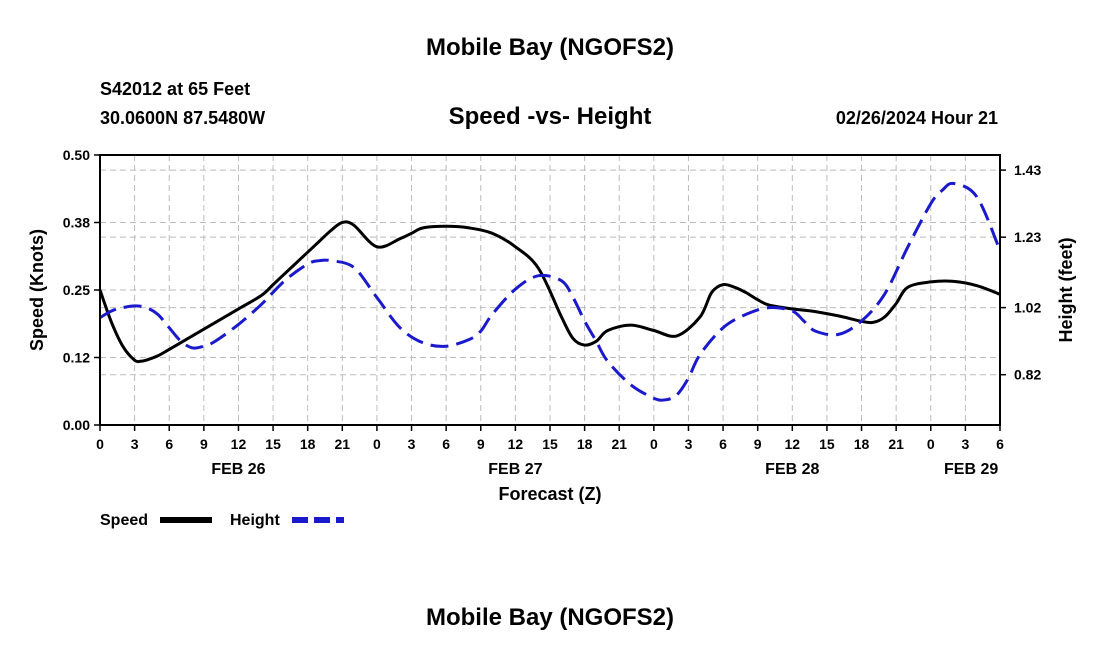 Image resolution: width=1100 pixels, height=655 pixels. What do you see at coordinates (550, 617) in the screenshot?
I see `footer-title: Mobile Bay (NGOFS2)` at bounding box center [550, 617].